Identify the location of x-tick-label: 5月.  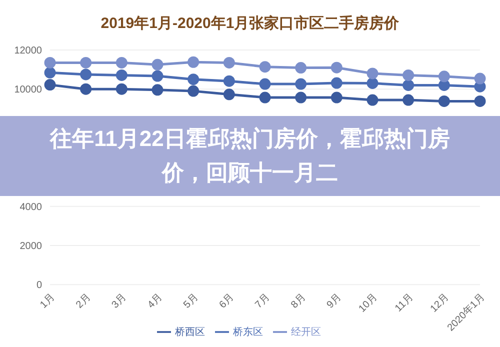
(191, 301).